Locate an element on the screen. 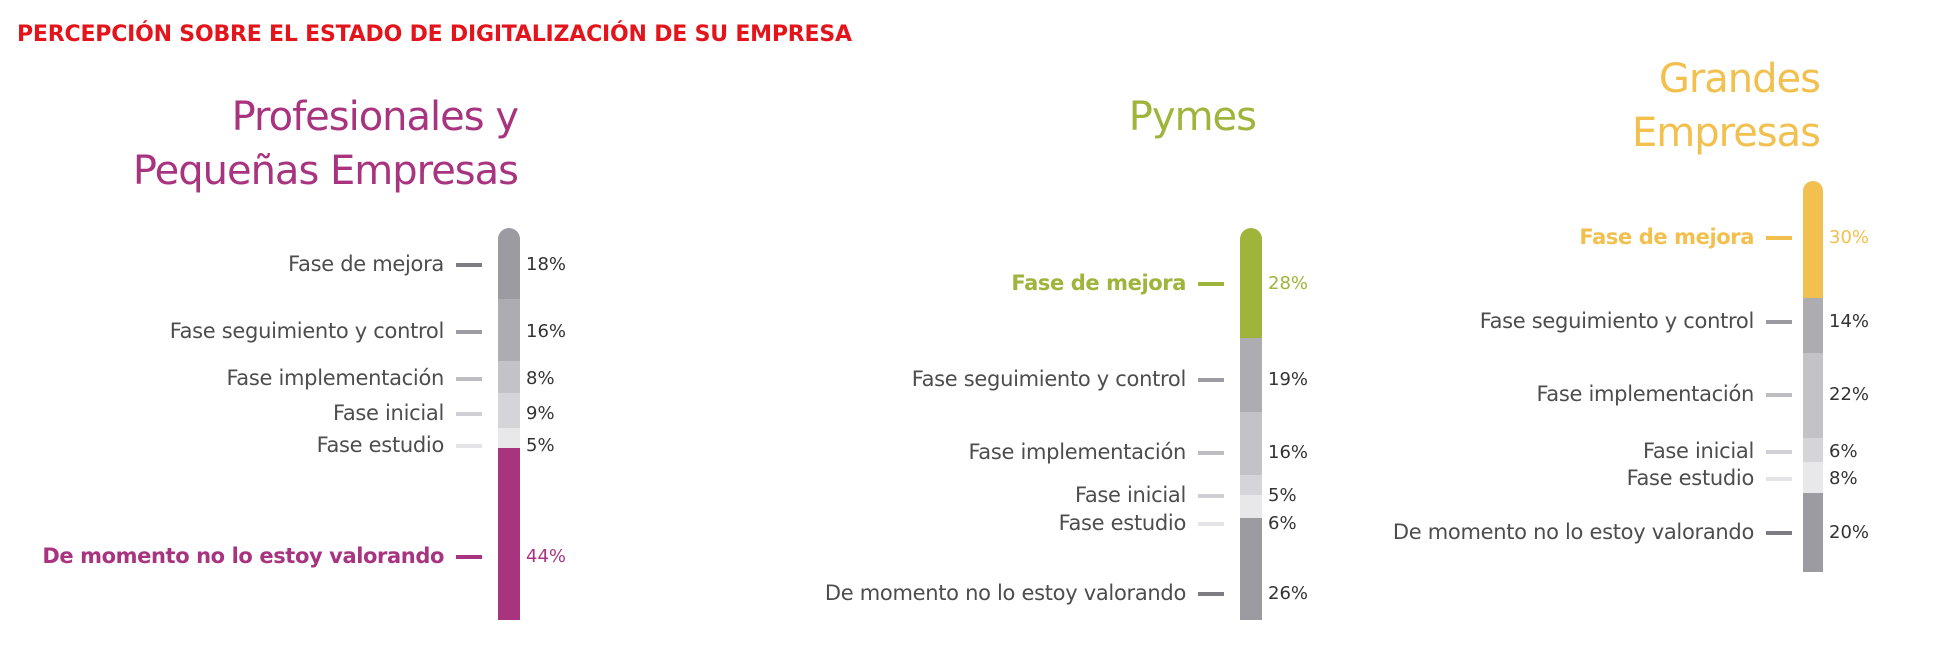 Image resolution: width=1945 pixels, height=666 pixels. chart-title: Grandes Empresas is located at coordinates (1726, 106).